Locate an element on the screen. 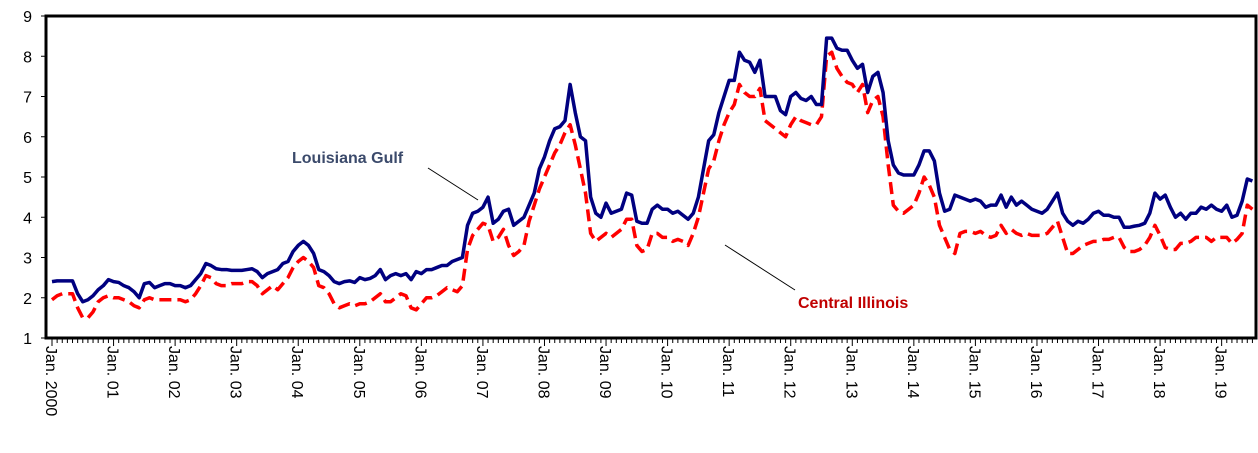 This screenshot has width=1258, height=453. x-tick-label: Jan. 03 is located at coordinates (235, 372).